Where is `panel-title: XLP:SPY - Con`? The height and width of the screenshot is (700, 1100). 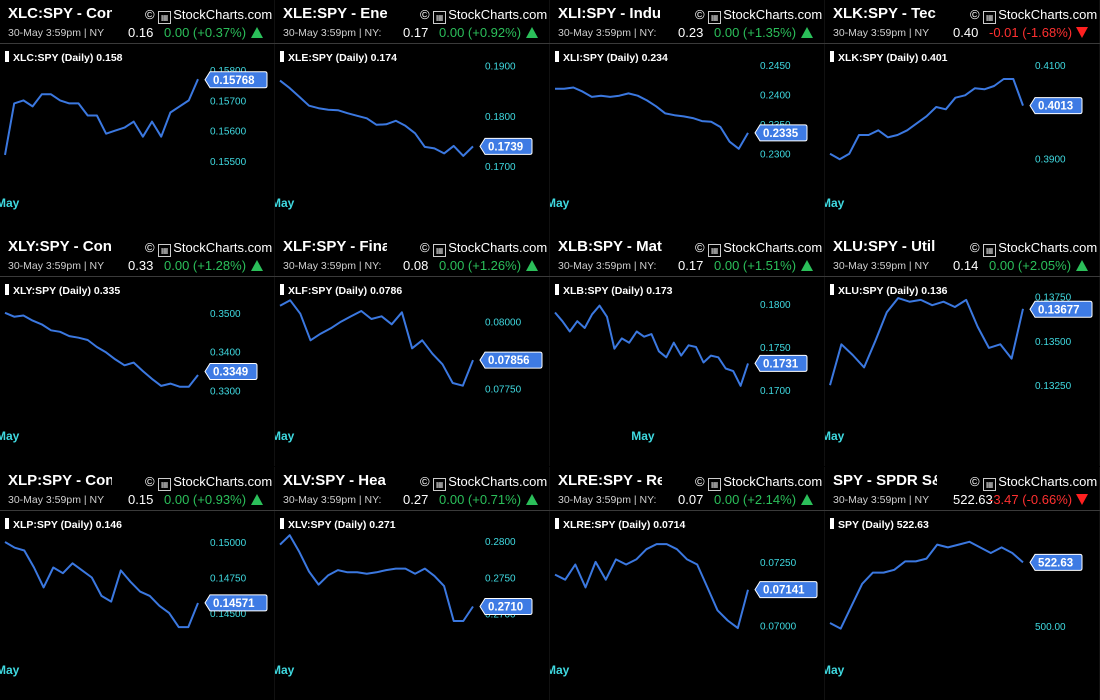 panel-title: XLP:SPY - Con is located at coordinates (60, 480).